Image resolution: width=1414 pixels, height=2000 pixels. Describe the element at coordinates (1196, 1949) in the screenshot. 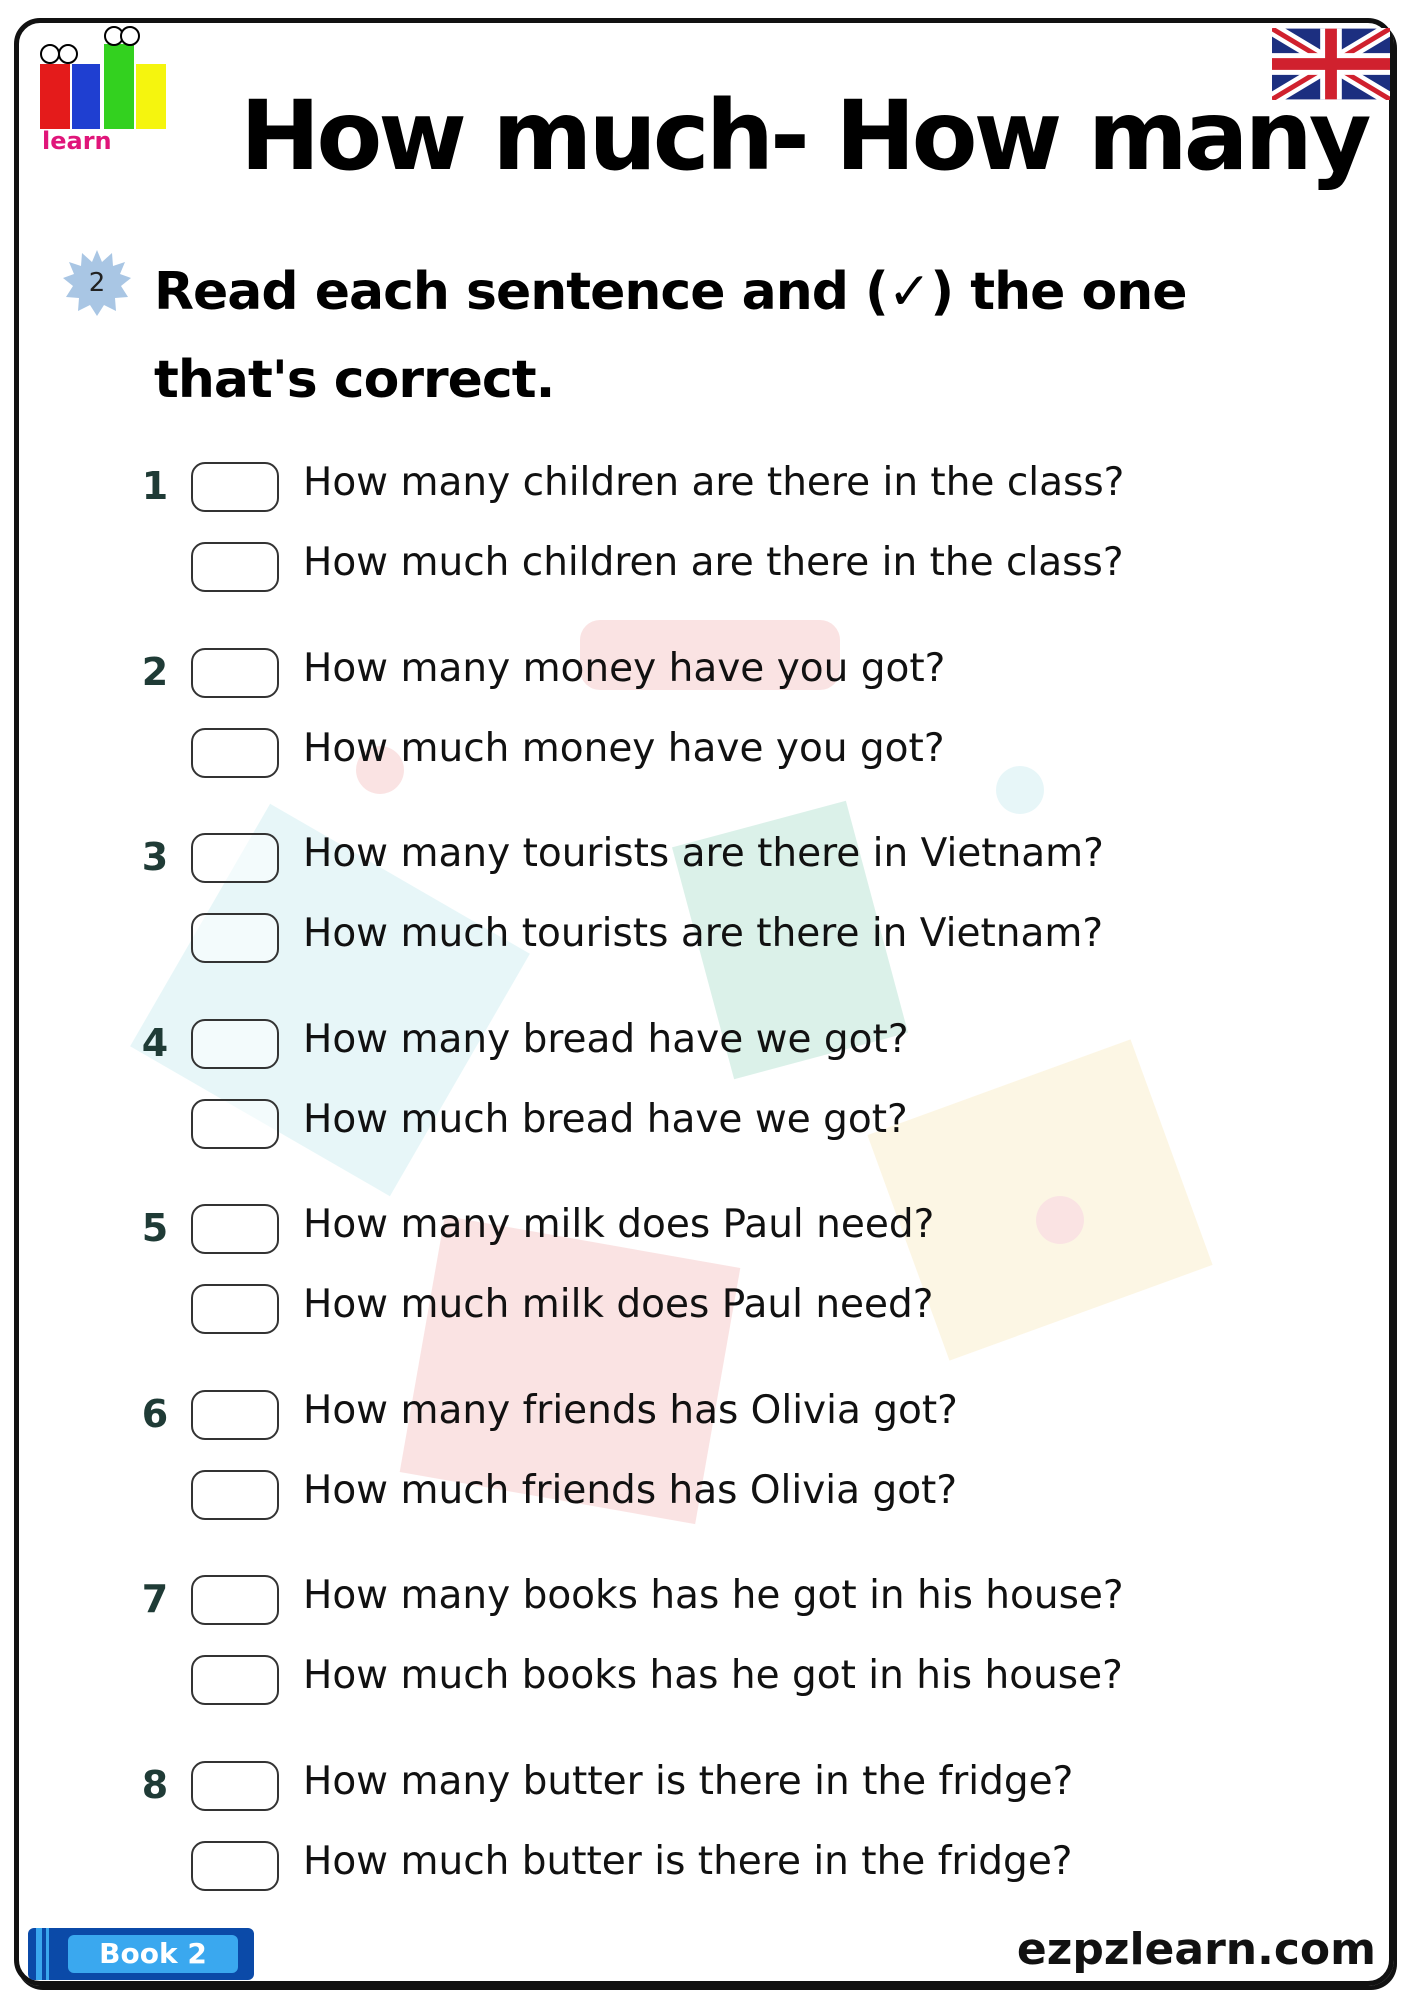

I see `website-url: ezpzlearn.com` at that location.